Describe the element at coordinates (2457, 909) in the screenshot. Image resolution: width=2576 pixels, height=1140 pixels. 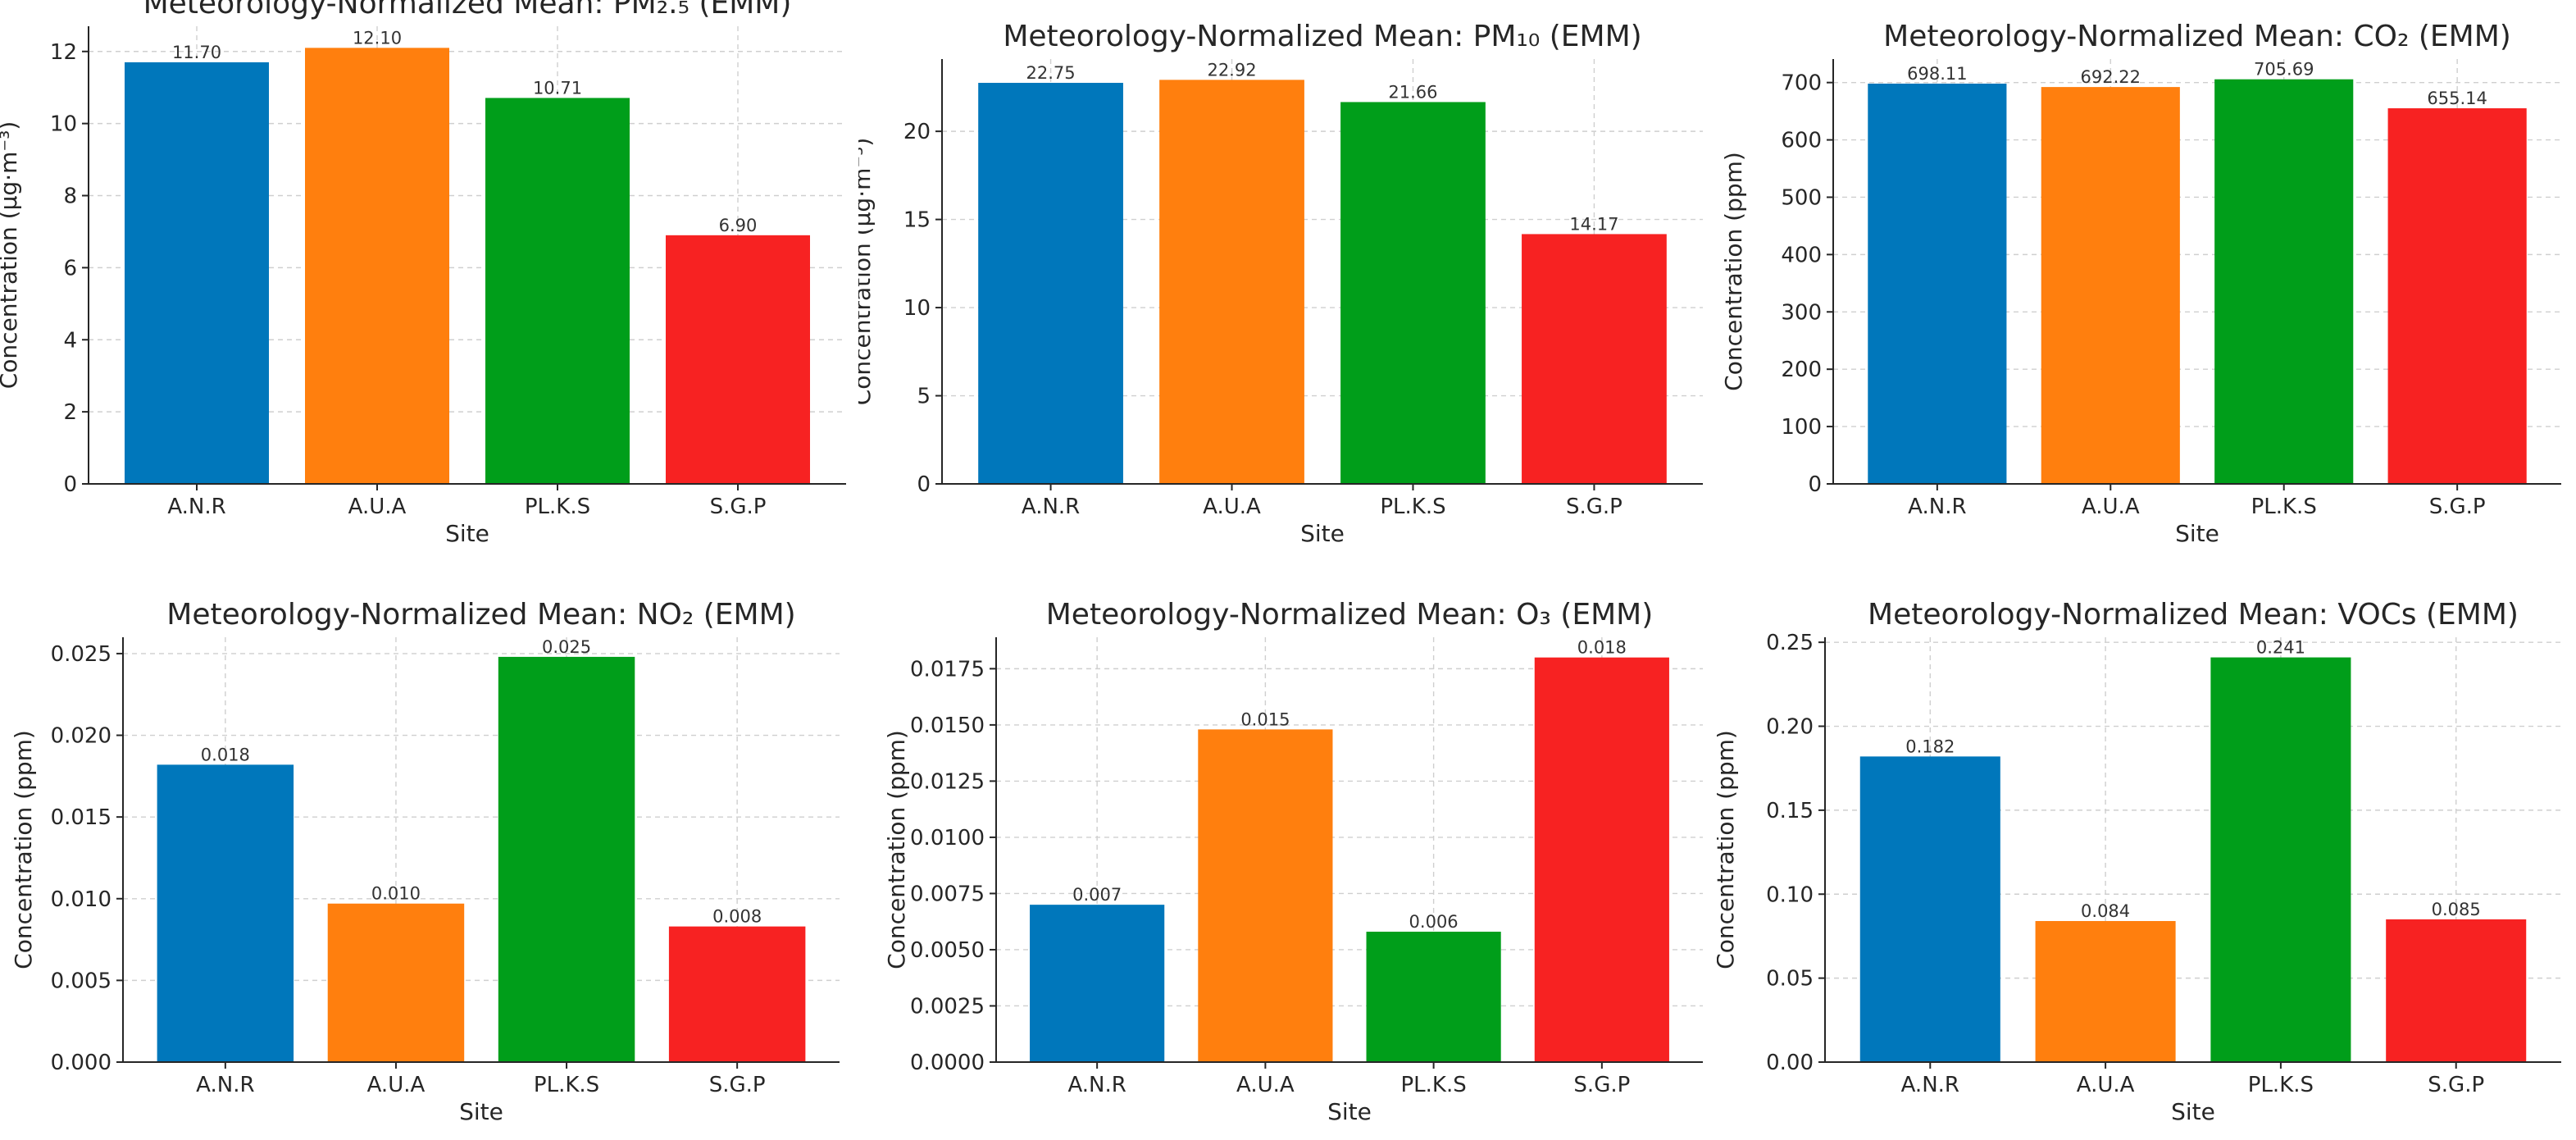
I see `data-label-s-g-p: 0.085` at that location.